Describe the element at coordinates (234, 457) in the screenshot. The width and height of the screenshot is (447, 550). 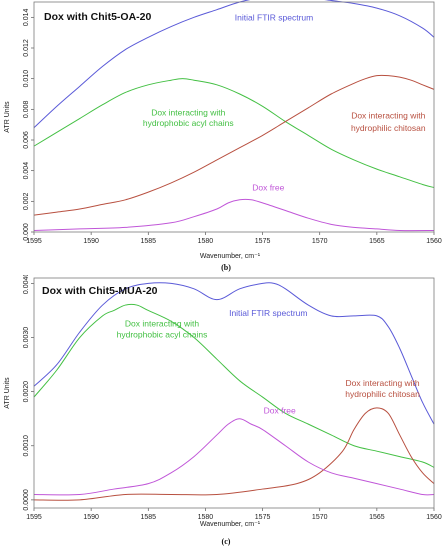
I see `series-line-dox-free-c` at that location.